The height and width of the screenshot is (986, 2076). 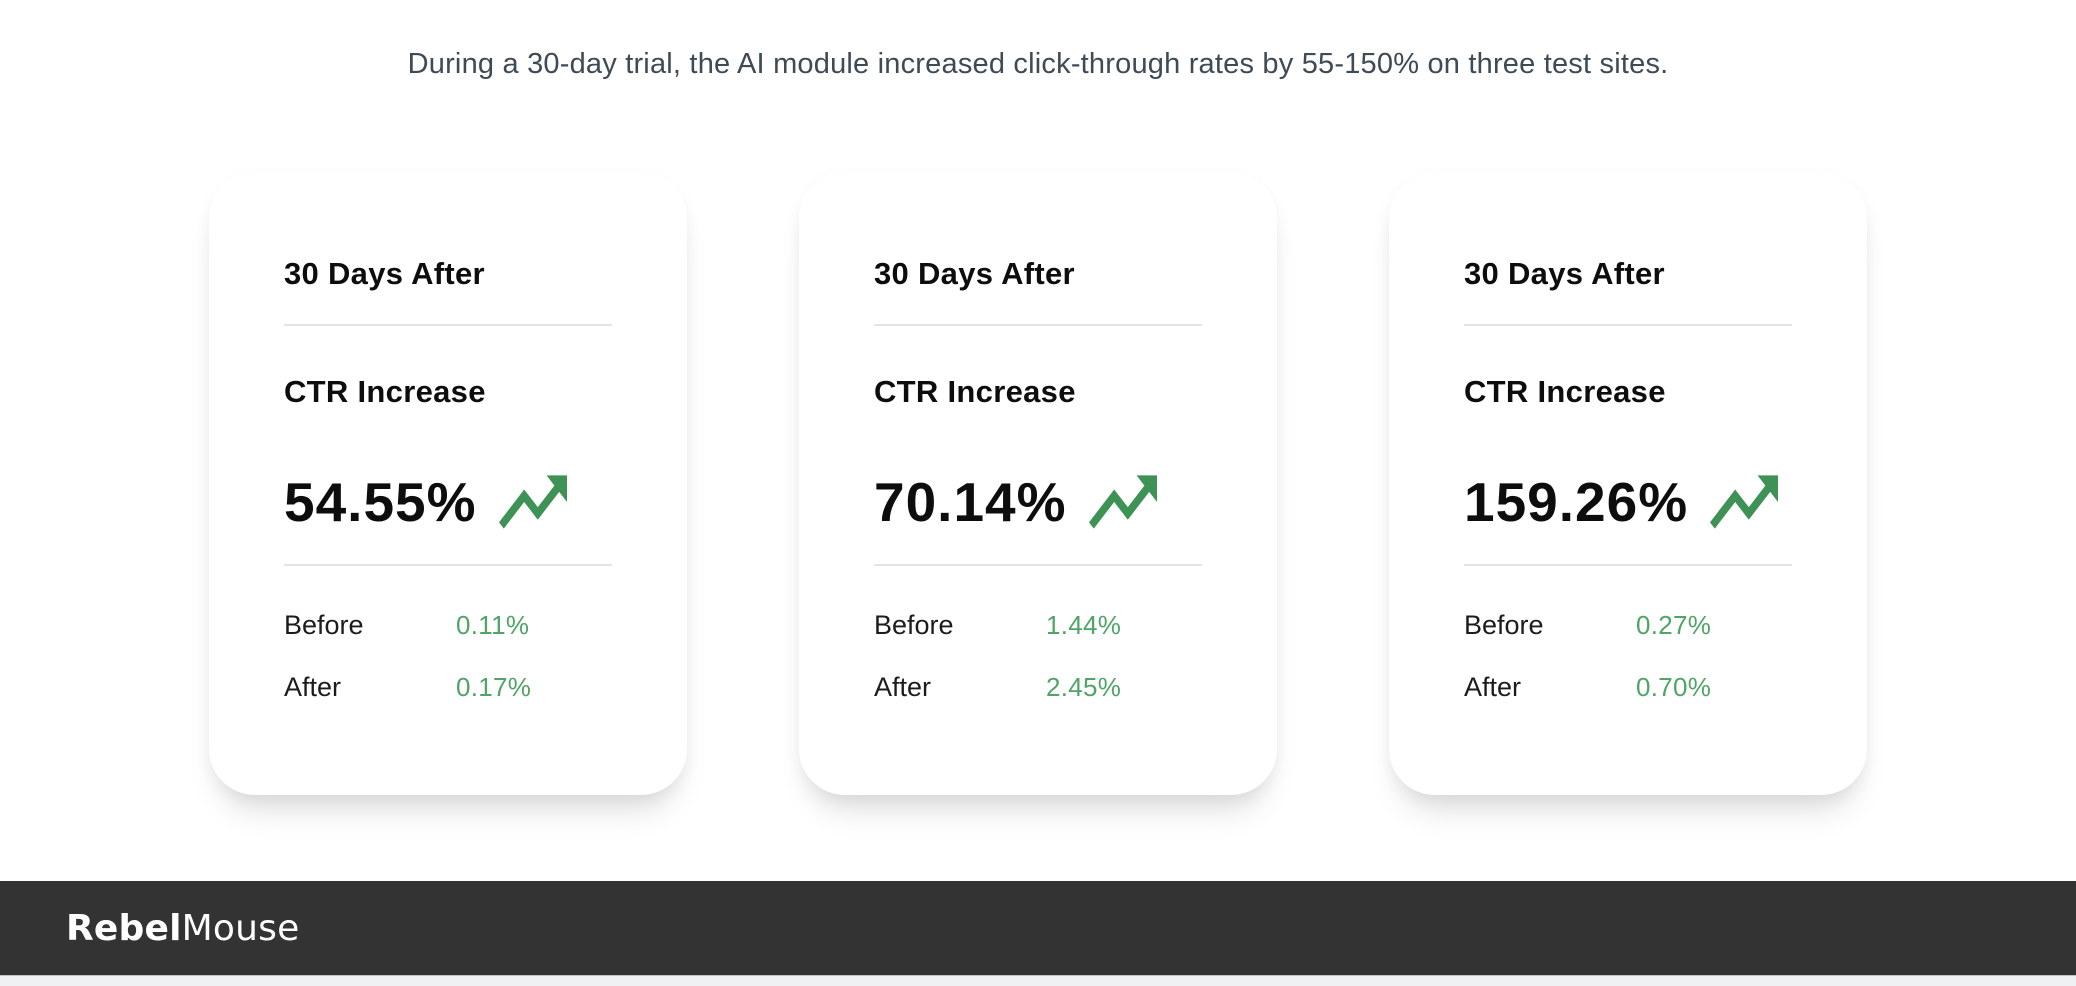 I want to click on metric-value-row: 54.55%, so click(x=448, y=502).